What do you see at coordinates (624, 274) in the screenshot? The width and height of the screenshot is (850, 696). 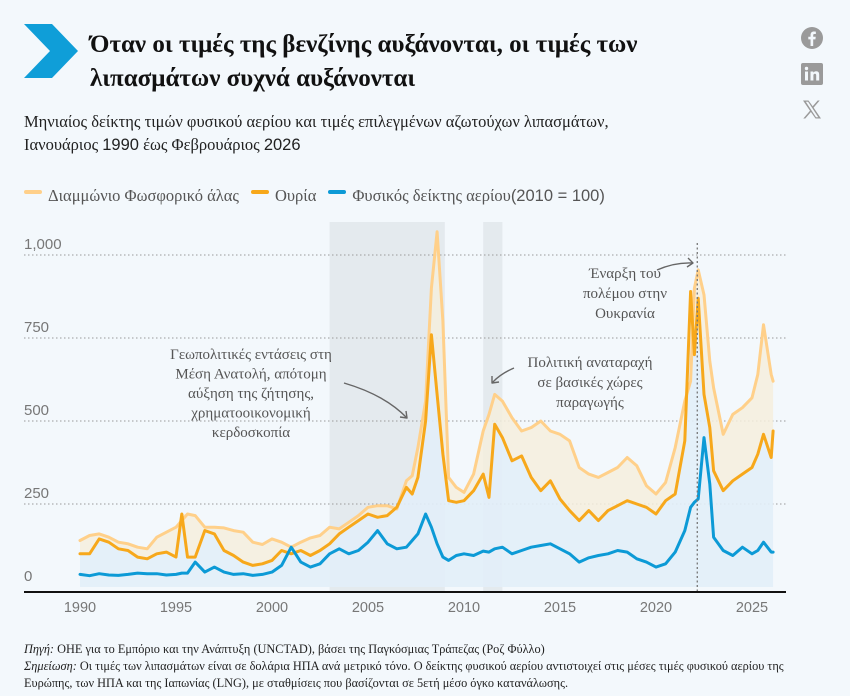 I see `annotation-2-line-0: Έναρξη του` at bounding box center [624, 274].